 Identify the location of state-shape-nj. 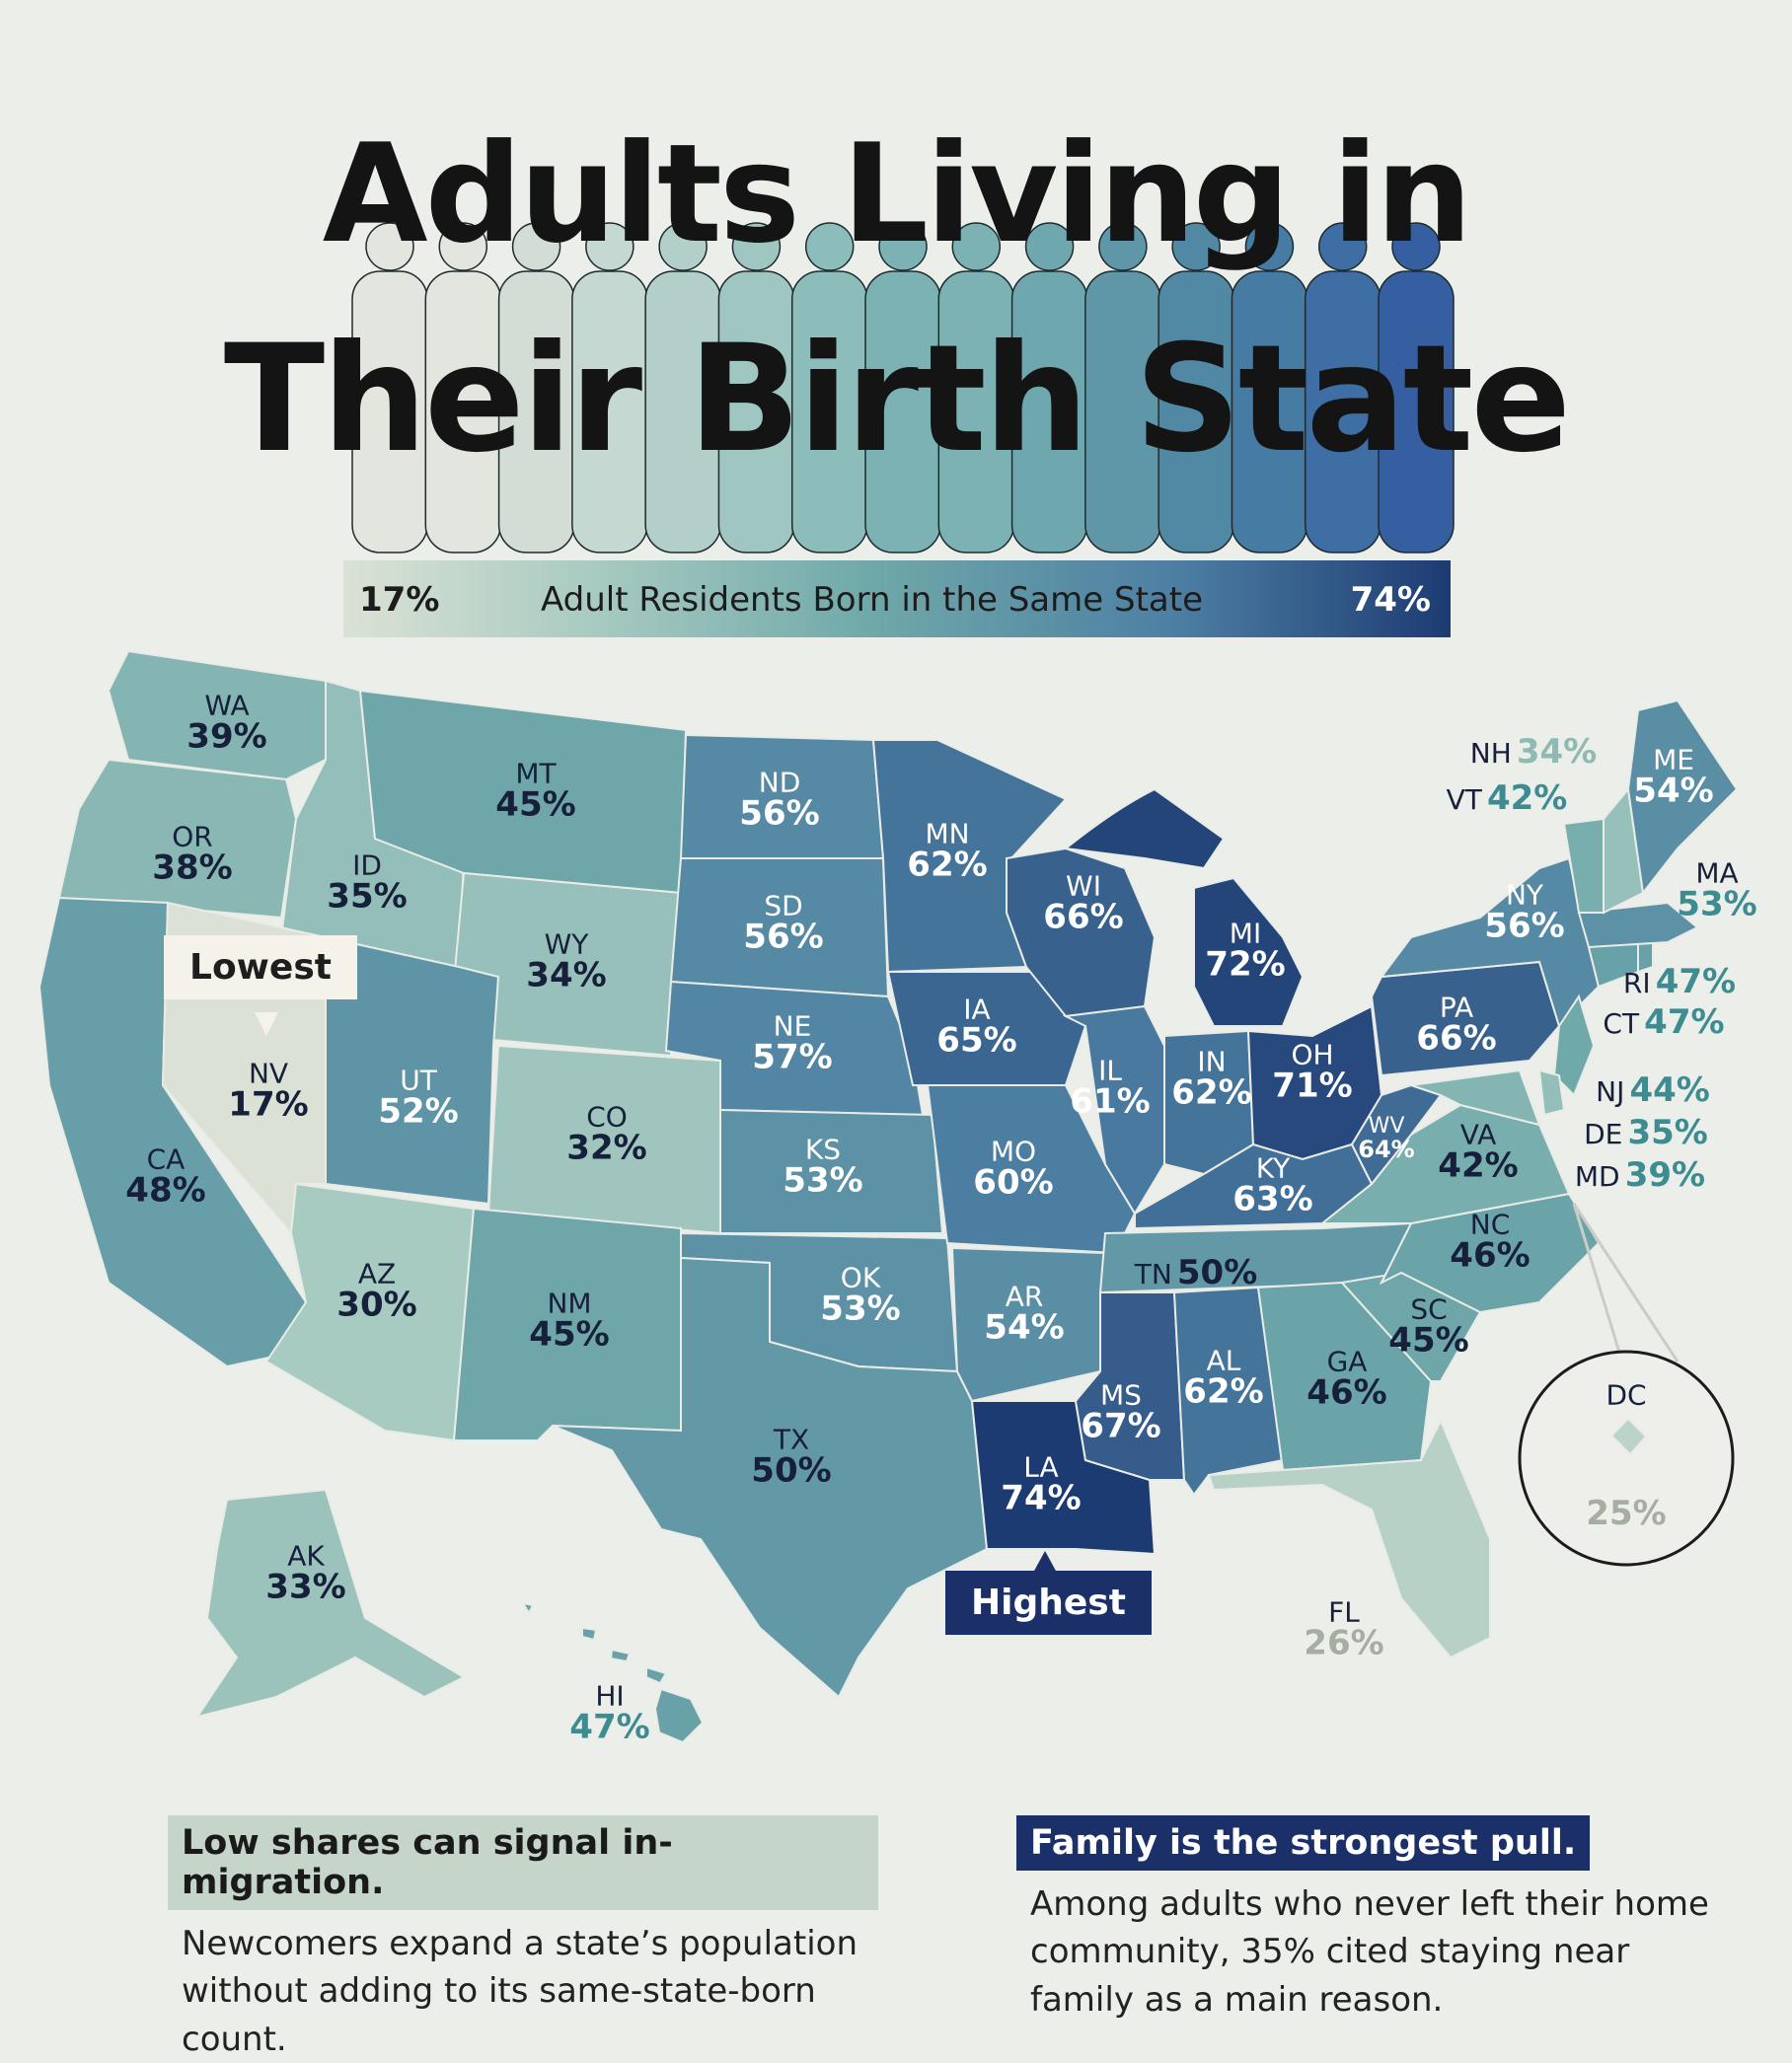
(1574, 1045).